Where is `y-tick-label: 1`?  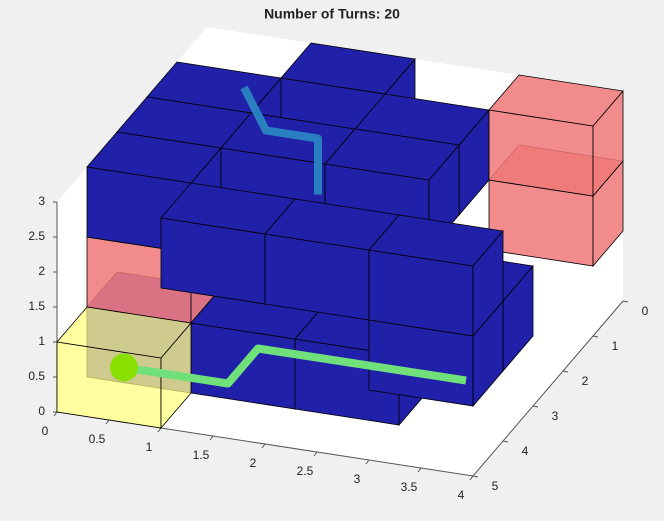 y-tick-label: 1 is located at coordinates (615, 346).